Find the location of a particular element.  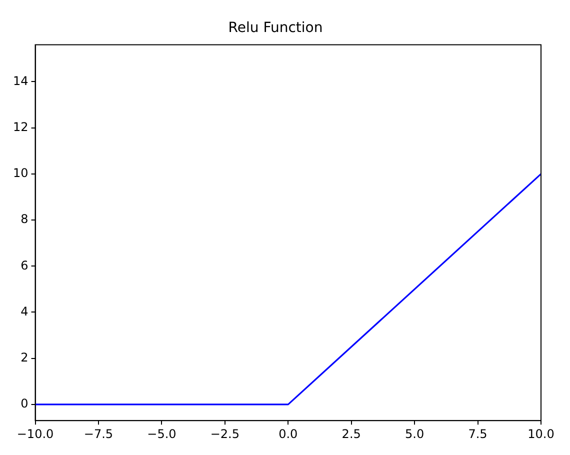

y-tick-label: 14 is located at coordinates (20, 81).